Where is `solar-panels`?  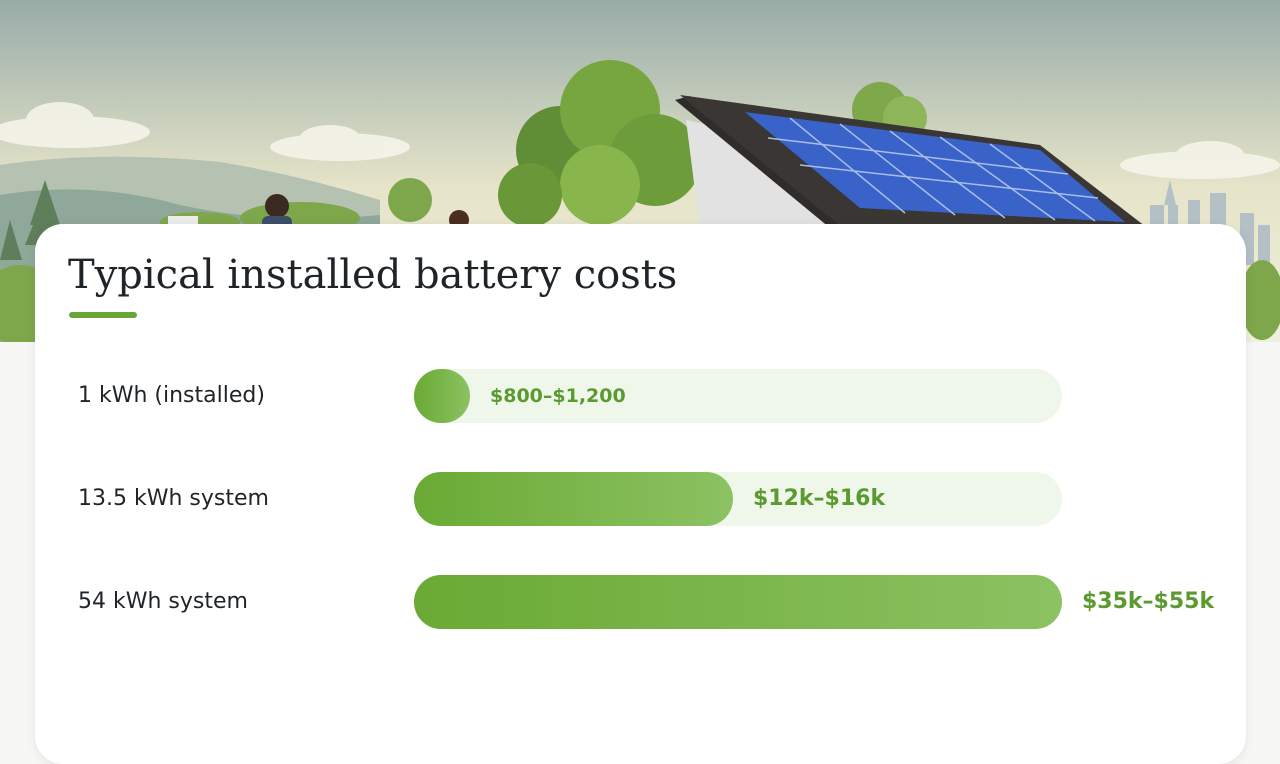
solar-panels is located at coordinates (935, 167).